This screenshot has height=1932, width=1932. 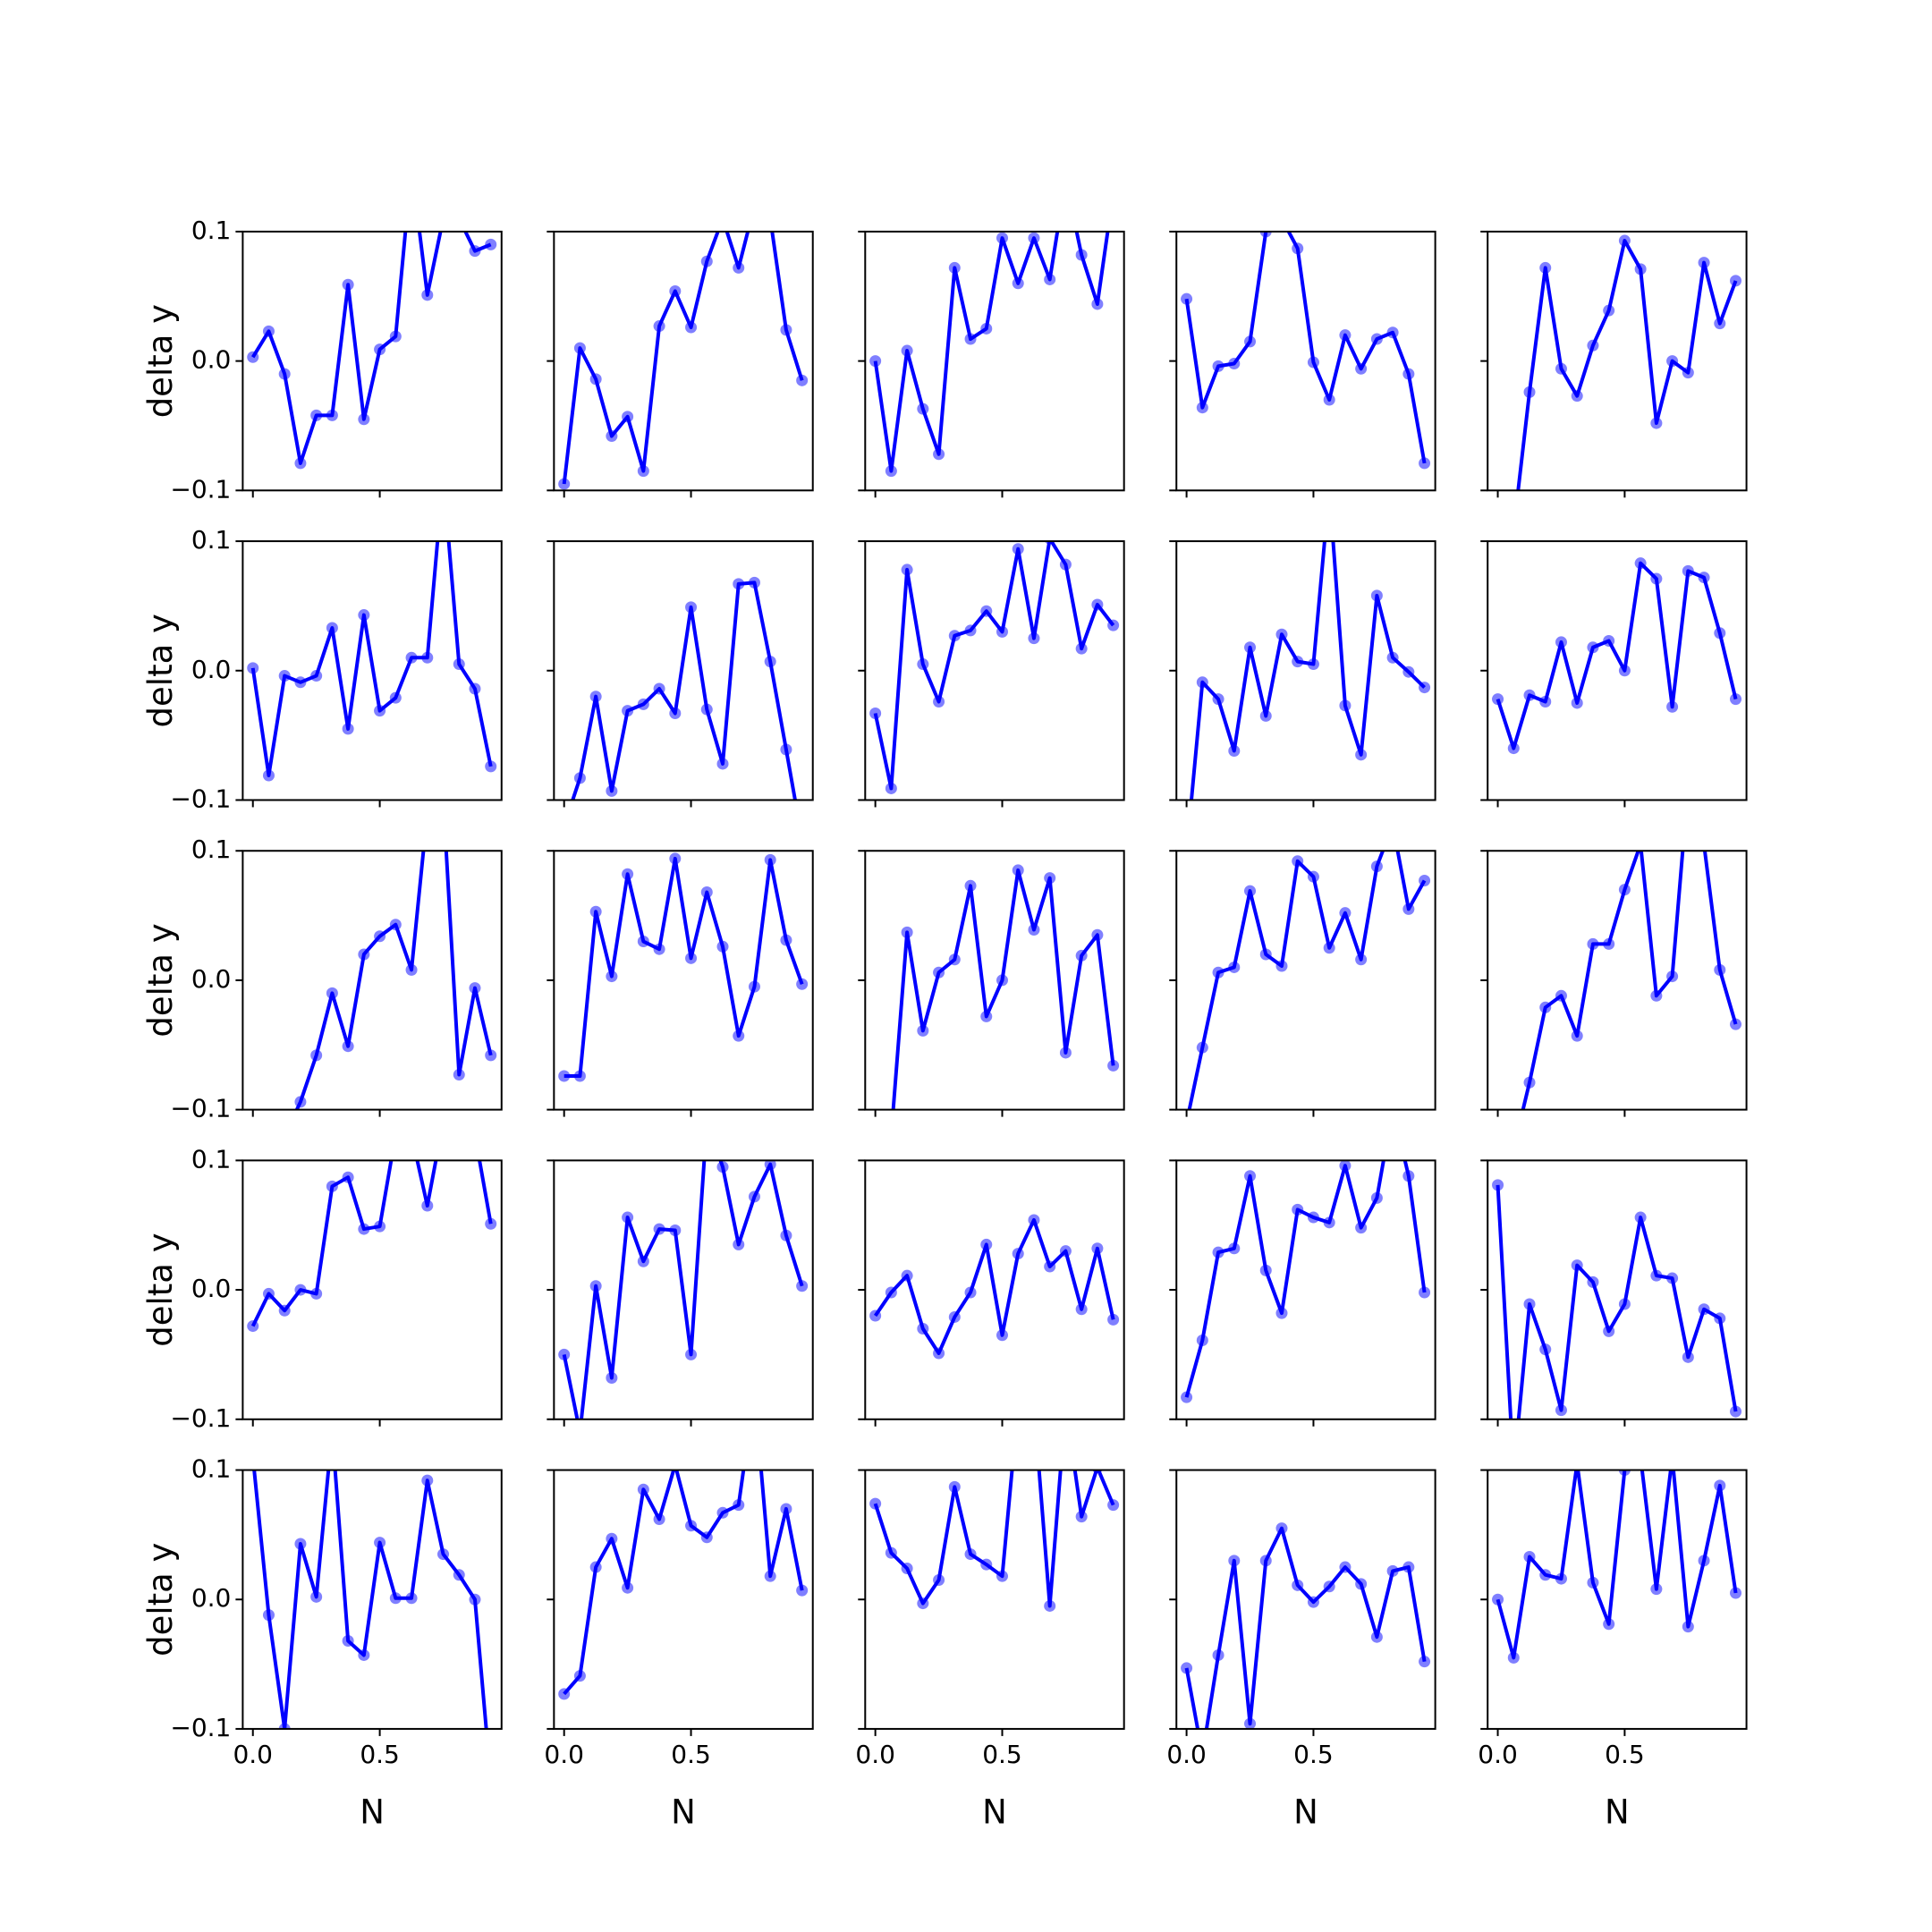 I want to click on subplot: 0.0 0.5 N, so click(x=1301, y=1650).